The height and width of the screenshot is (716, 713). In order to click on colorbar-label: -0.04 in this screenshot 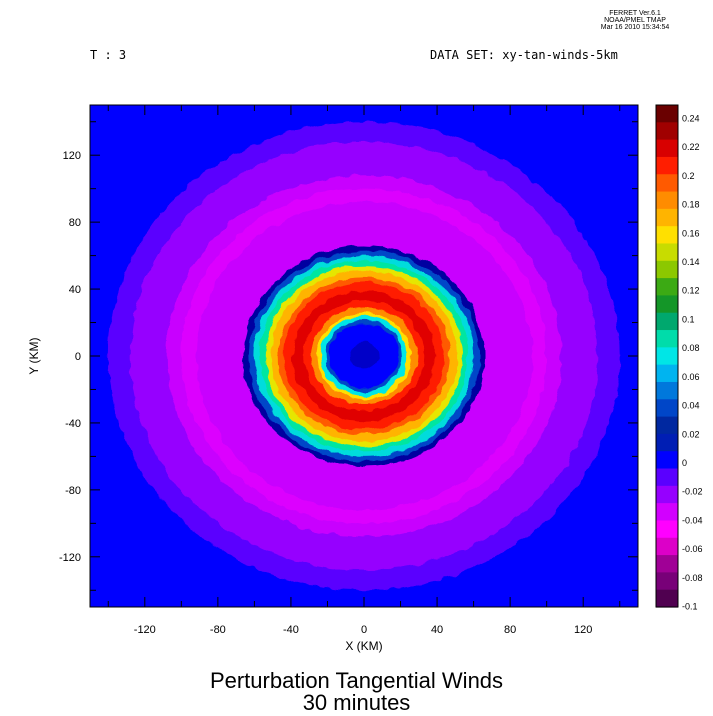, I will do `click(692, 520)`.